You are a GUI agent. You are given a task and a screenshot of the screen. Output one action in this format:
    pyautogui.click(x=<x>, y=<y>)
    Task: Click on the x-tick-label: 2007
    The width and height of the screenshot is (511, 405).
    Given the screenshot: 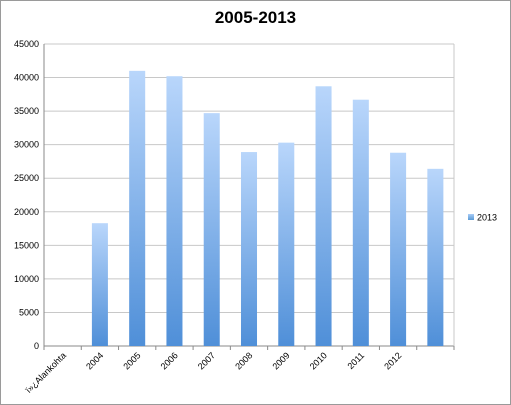 What is the action you would take?
    pyautogui.click(x=206, y=360)
    